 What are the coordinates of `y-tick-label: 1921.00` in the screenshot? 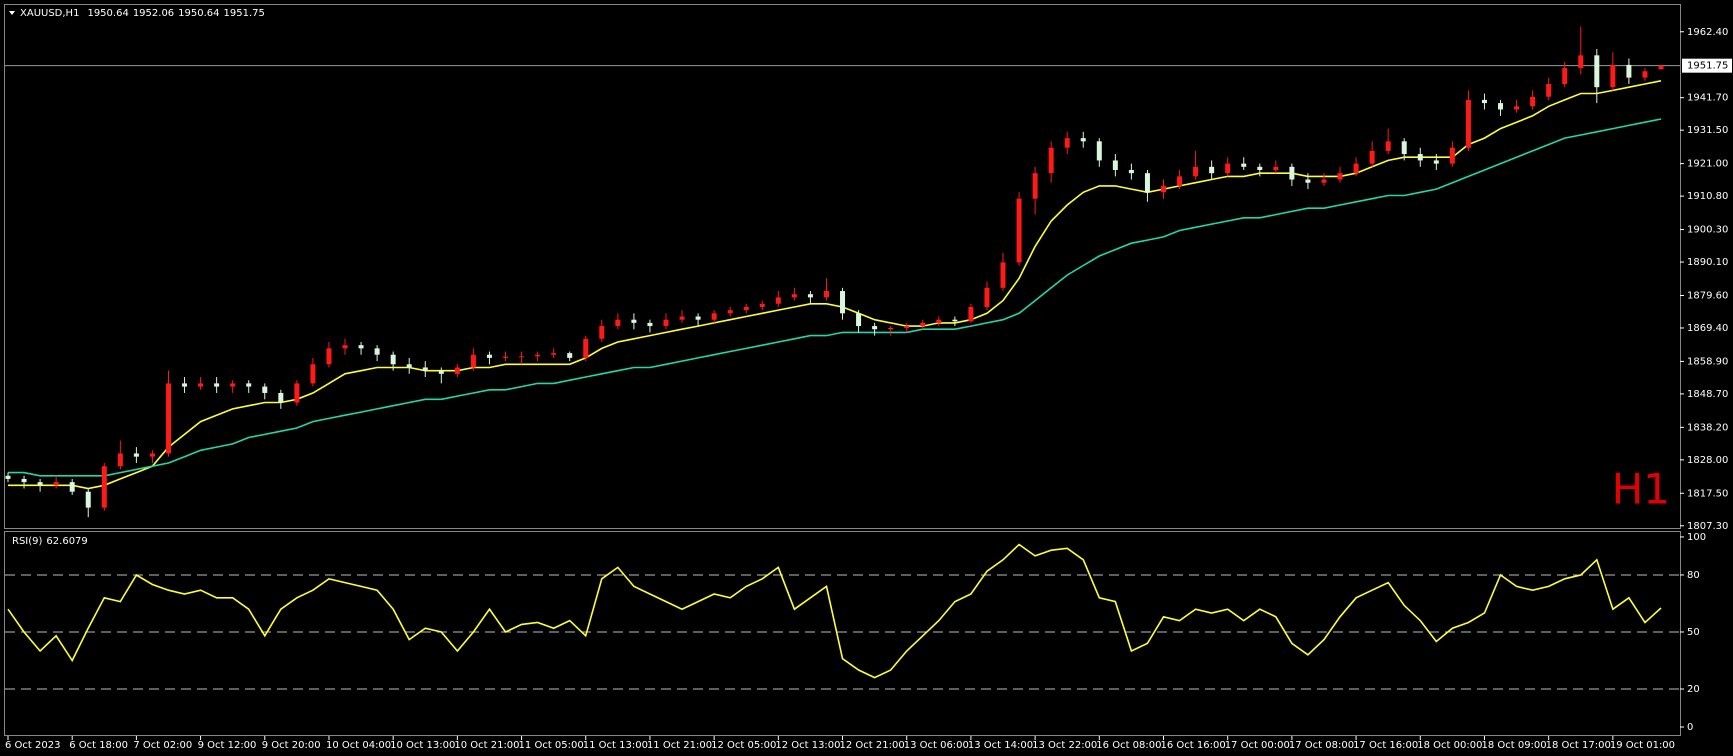 It's located at (1707, 164).